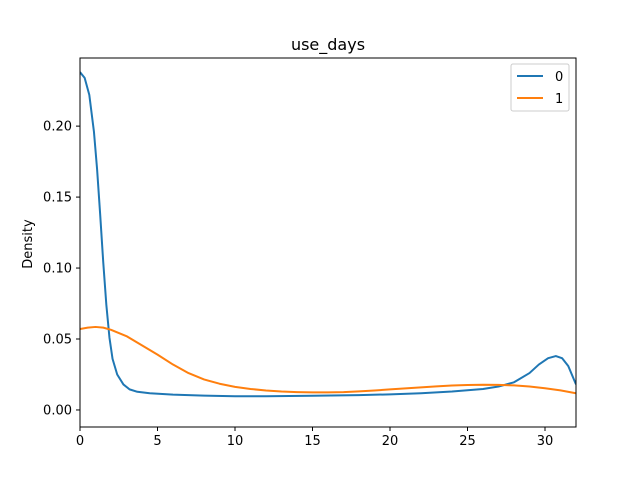  What do you see at coordinates (80, 441) in the screenshot?
I see `x-tick-label: 0` at bounding box center [80, 441].